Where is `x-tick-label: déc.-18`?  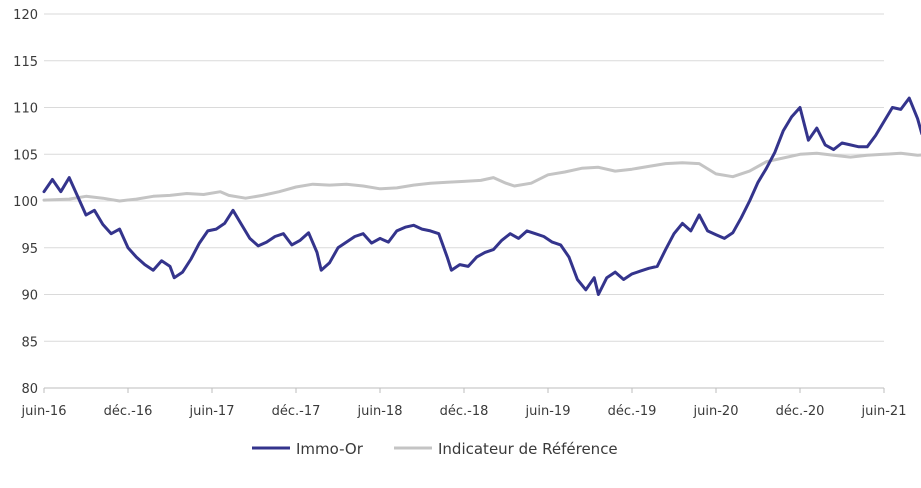
x-tick-label: déc.-18 is located at coordinates (464, 411).